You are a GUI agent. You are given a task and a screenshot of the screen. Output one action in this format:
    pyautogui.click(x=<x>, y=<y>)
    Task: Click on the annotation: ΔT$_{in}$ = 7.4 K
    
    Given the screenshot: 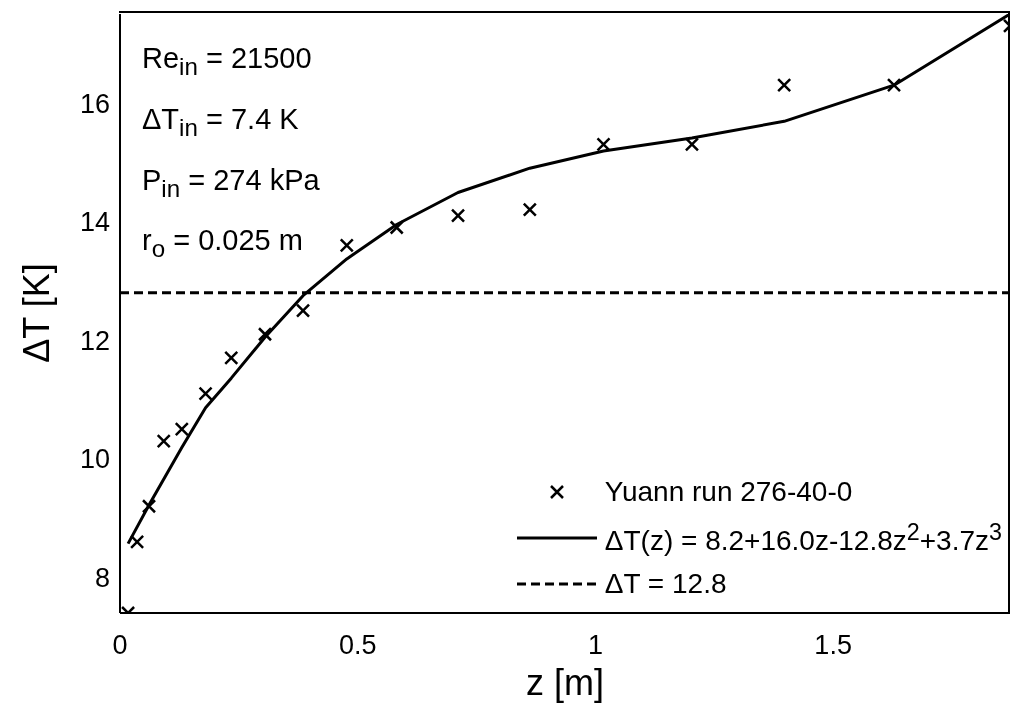 What is the action you would take?
    pyautogui.click(x=221, y=122)
    